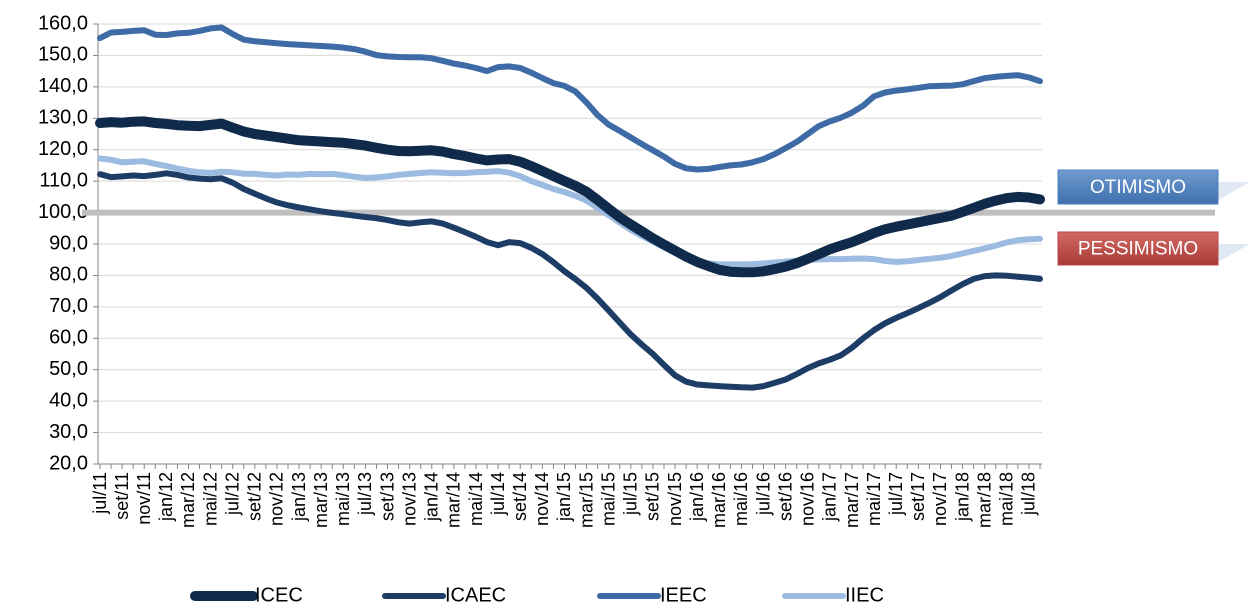 The width and height of the screenshot is (1255, 607). What do you see at coordinates (683, 595) in the screenshot?
I see `legend-label: IEEC` at bounding box center [683, 595].